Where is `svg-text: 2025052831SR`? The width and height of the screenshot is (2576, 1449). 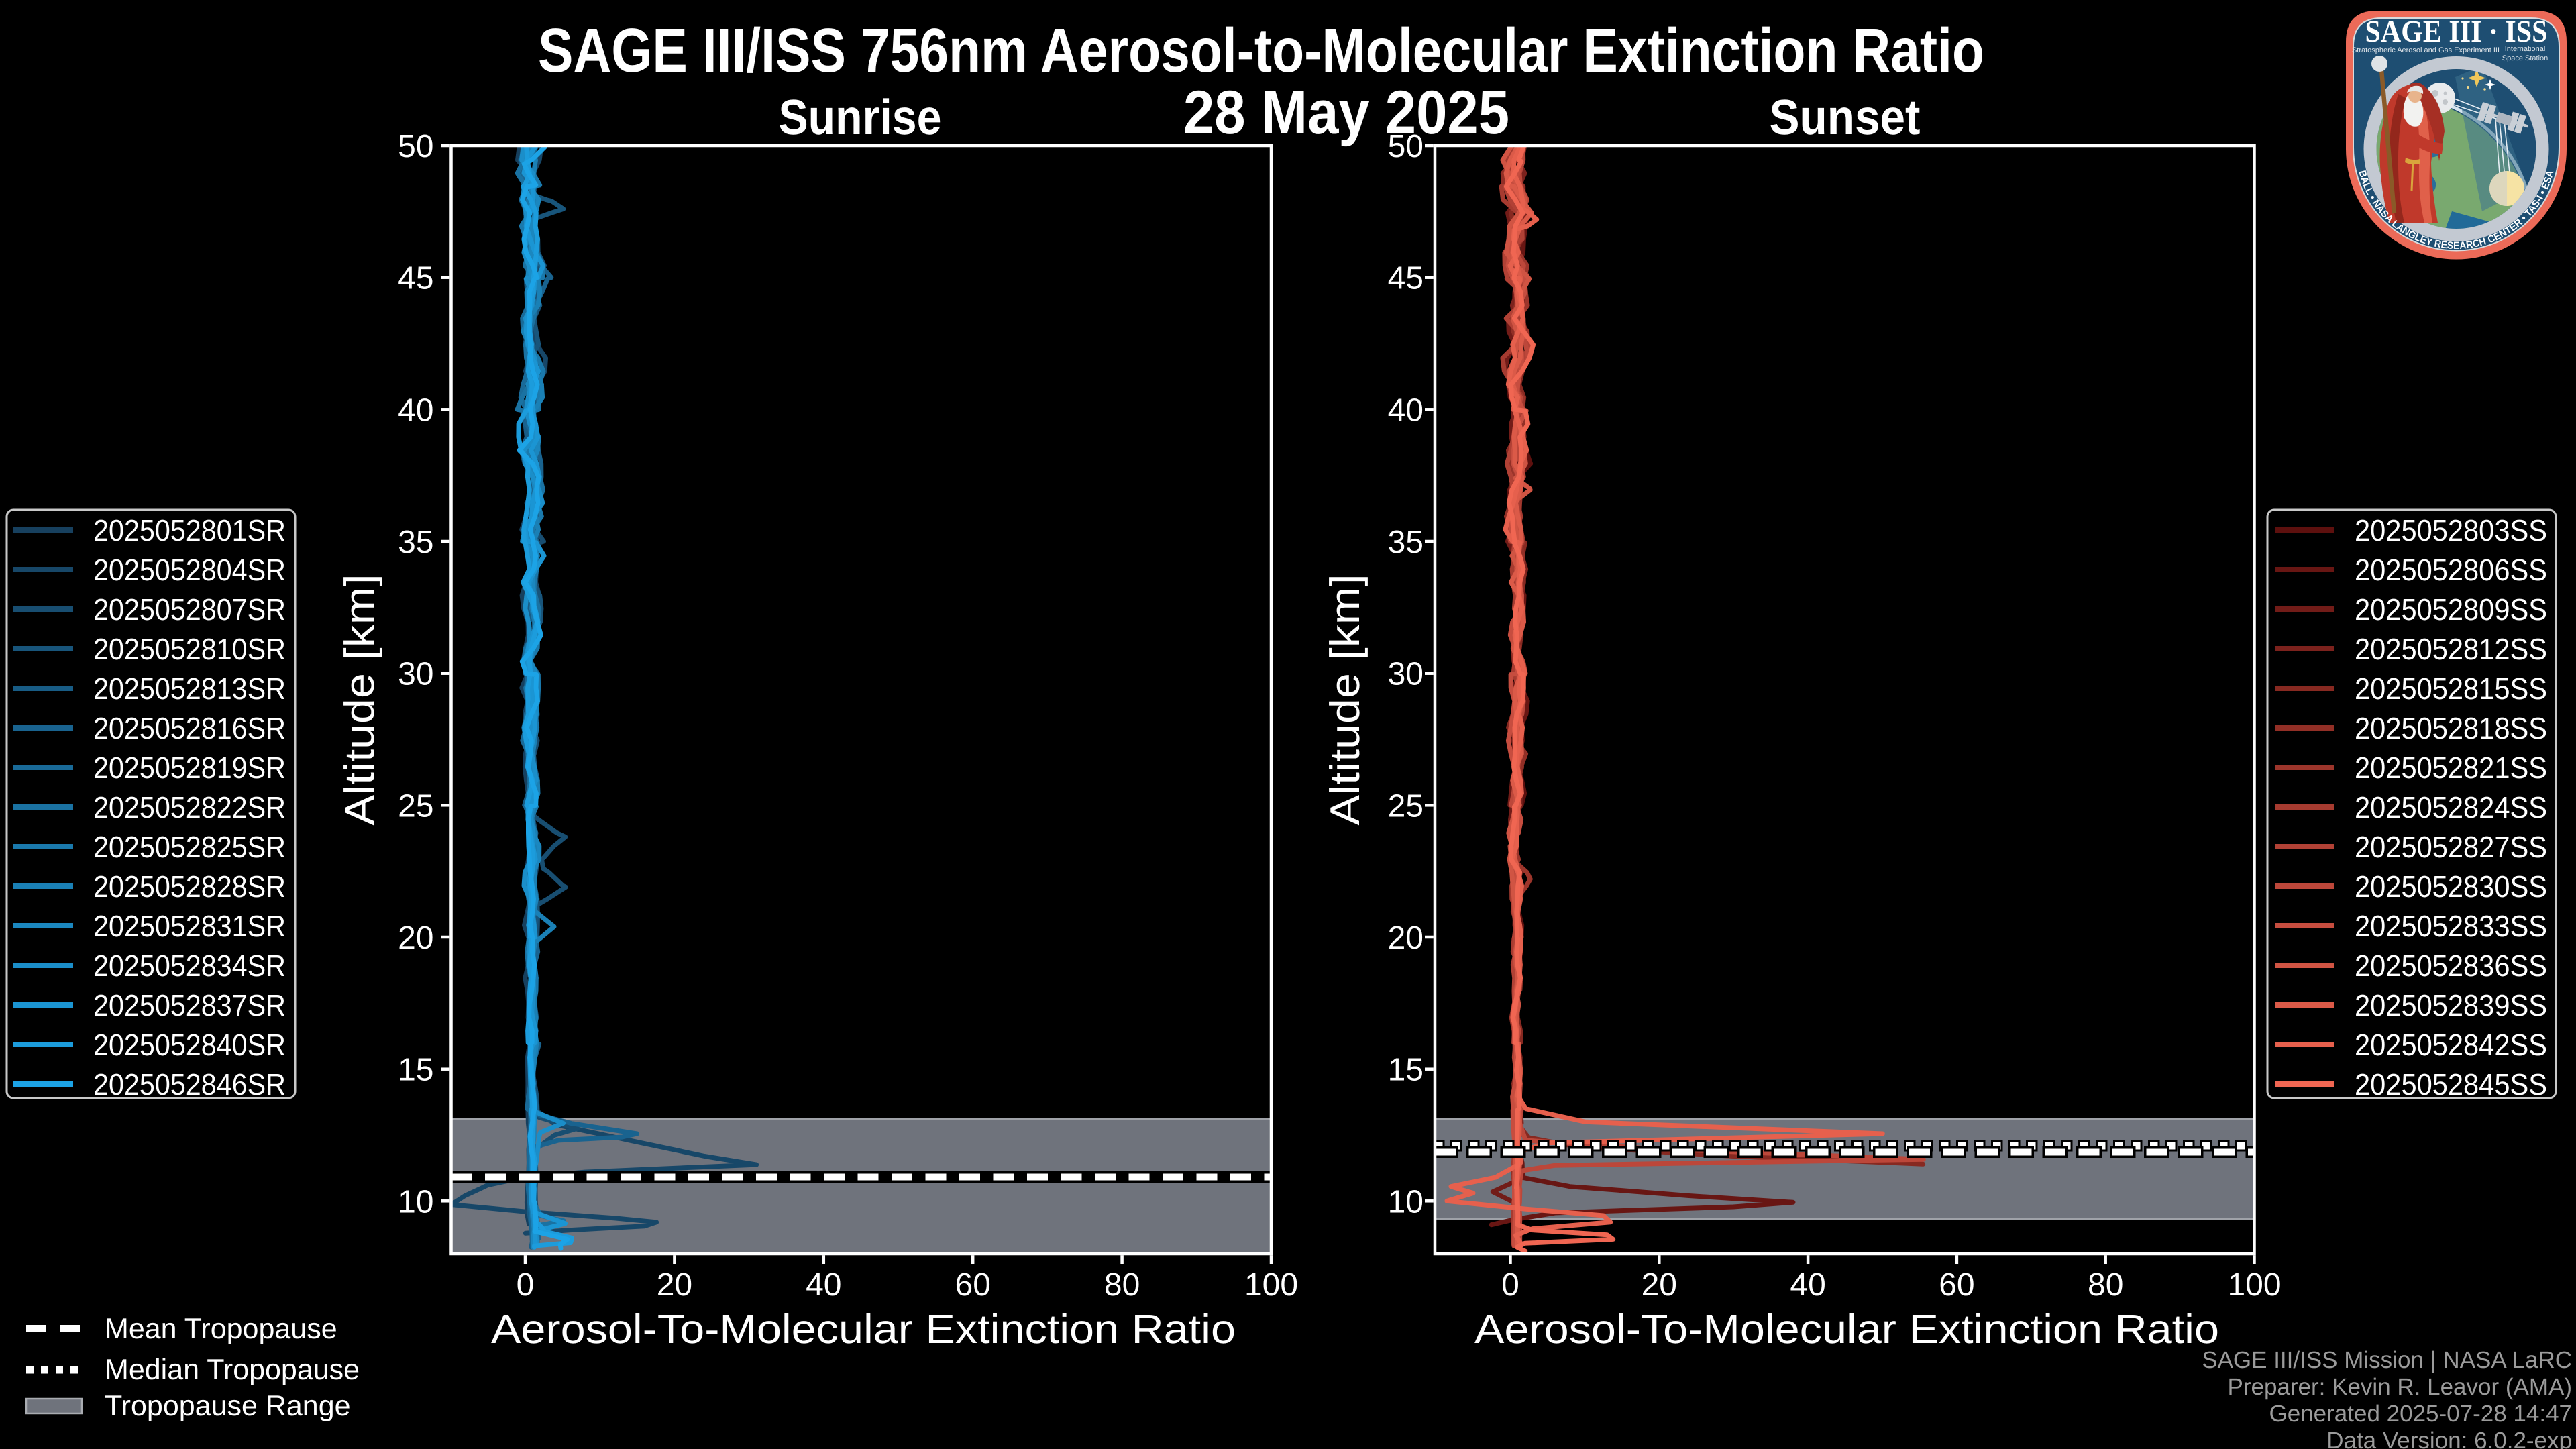
svg-text: 2025052831SR is located at coordinates (189, 926).